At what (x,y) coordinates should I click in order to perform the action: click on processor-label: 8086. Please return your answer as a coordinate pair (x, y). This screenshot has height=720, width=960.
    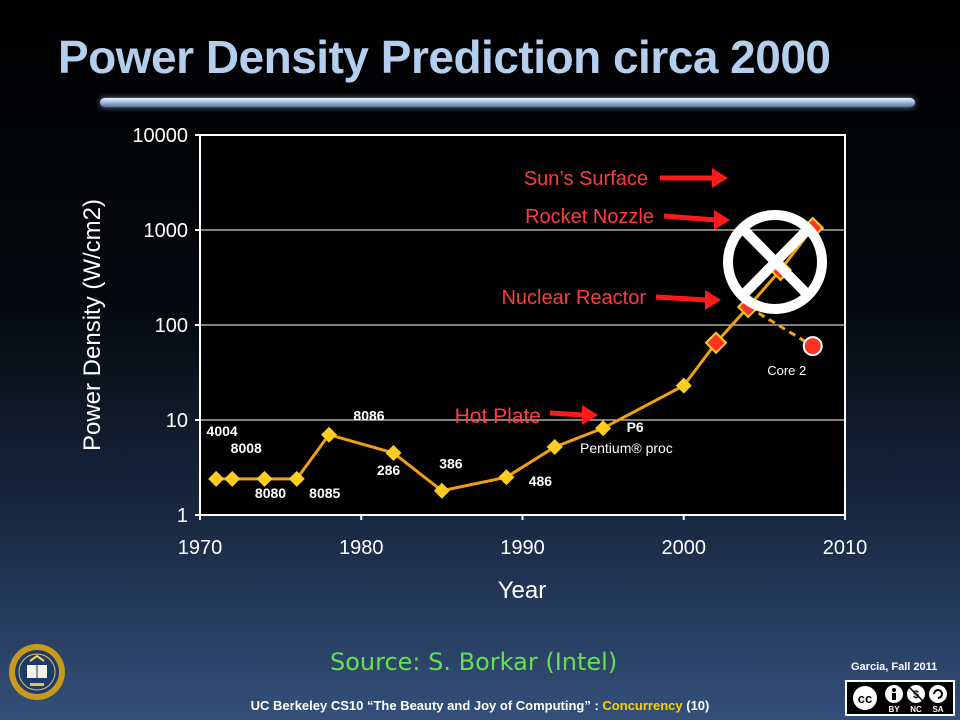
    Looking at the image, I should click on (368, 416).